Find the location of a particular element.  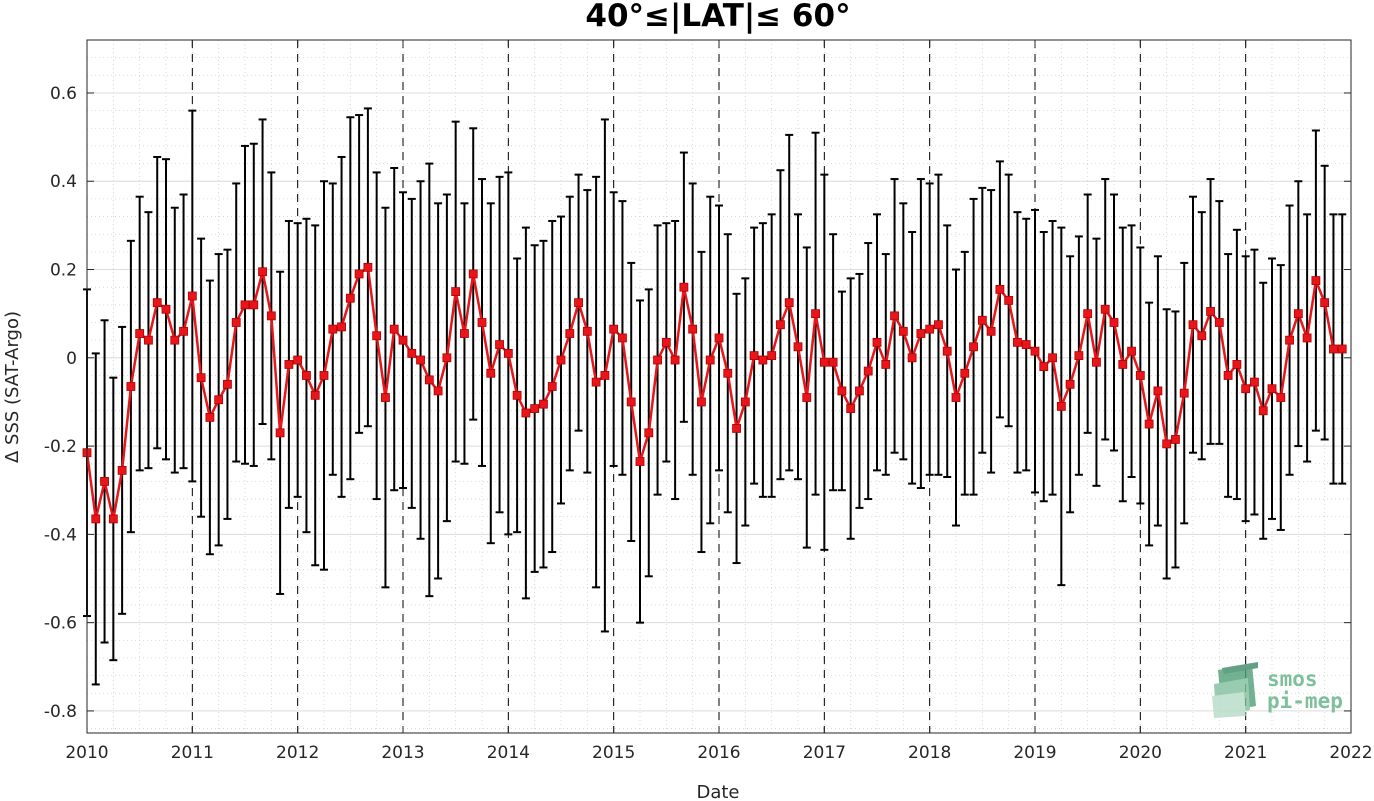

logo-mark-icon is located at coordinates (1235, 690).